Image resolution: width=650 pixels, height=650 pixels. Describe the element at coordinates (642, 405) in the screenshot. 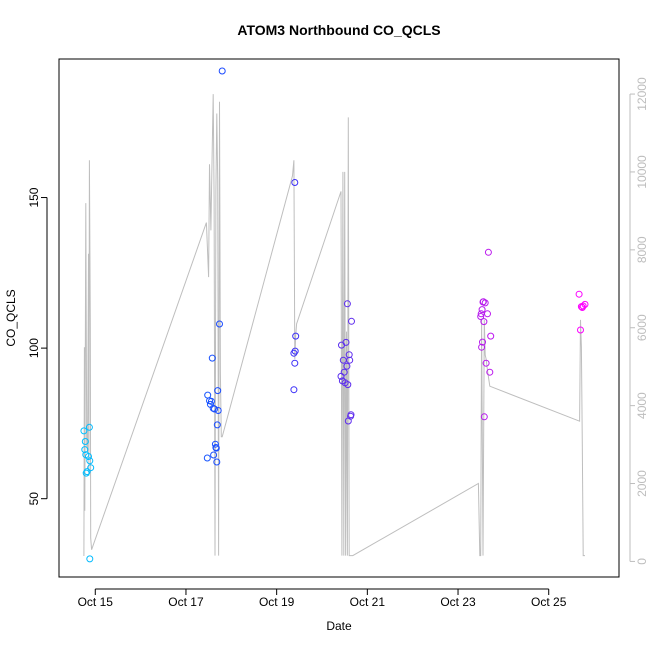

I see `y2-tick-label: 4000` at that location.